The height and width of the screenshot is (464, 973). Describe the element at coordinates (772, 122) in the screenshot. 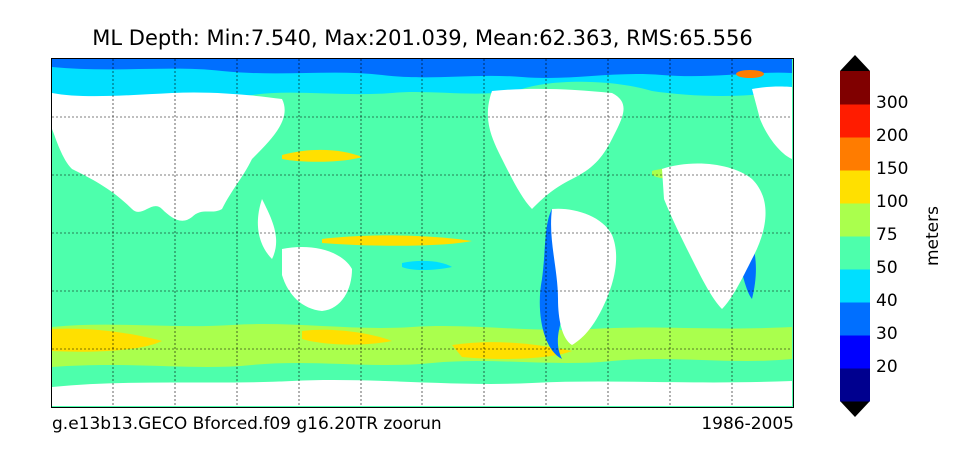

I see `europe-east-landmass` at that location.